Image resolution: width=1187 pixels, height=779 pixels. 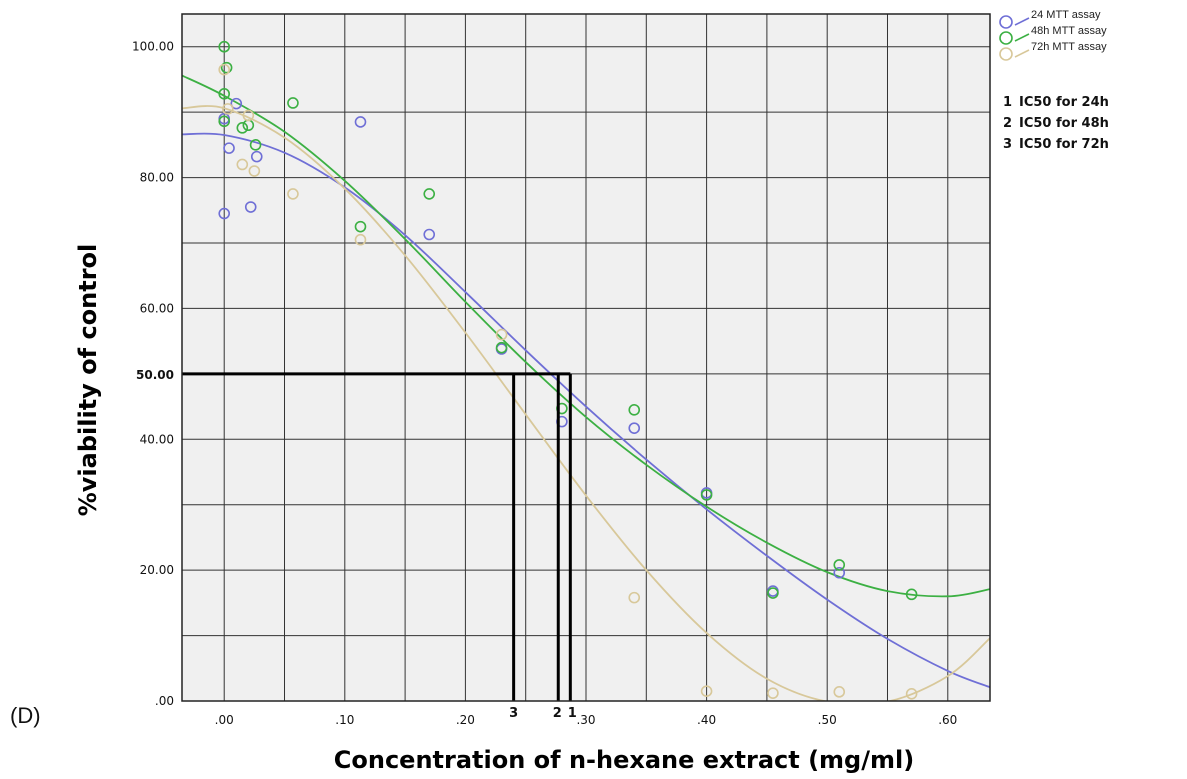 What do you see at coordinates (513, 713) in the screenshot?
I see `ic50-marker-label: 3` at bounding box center [513, 713].